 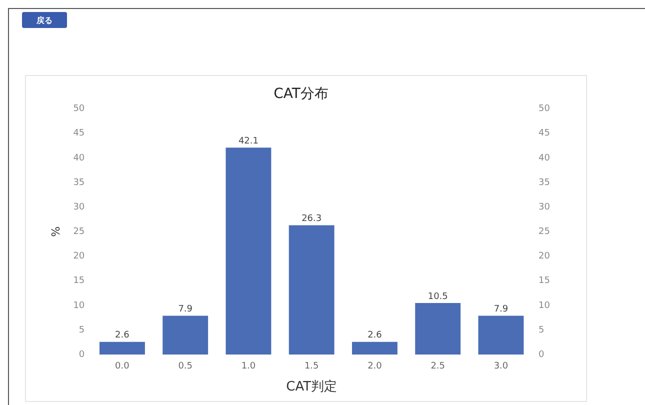 I want to click on x-tick-label: 0.5, so click(x=185, y=366).